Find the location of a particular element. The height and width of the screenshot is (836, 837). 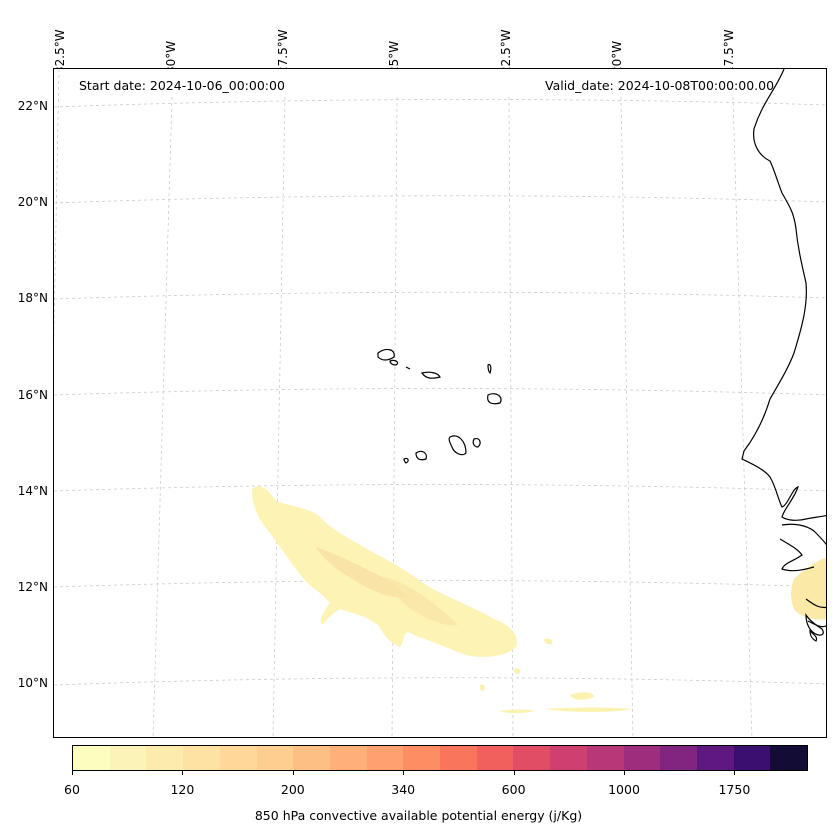

latitude-label: 12°N is located at coordinates (32, 587).